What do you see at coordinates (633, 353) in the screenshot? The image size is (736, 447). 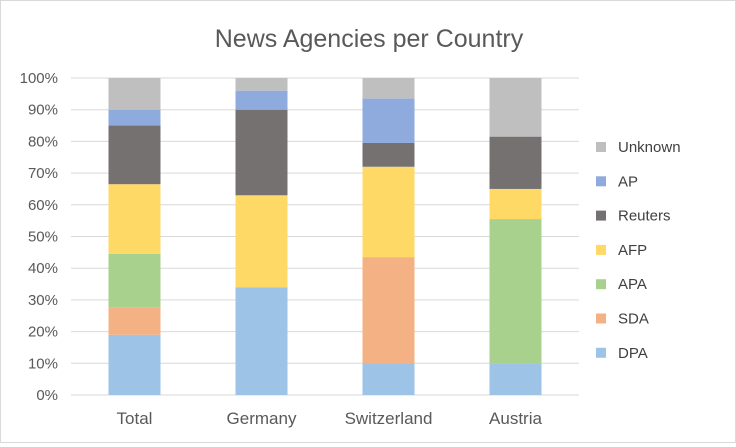 I see `legend-label: DPA` at bounding box center [633, 353].